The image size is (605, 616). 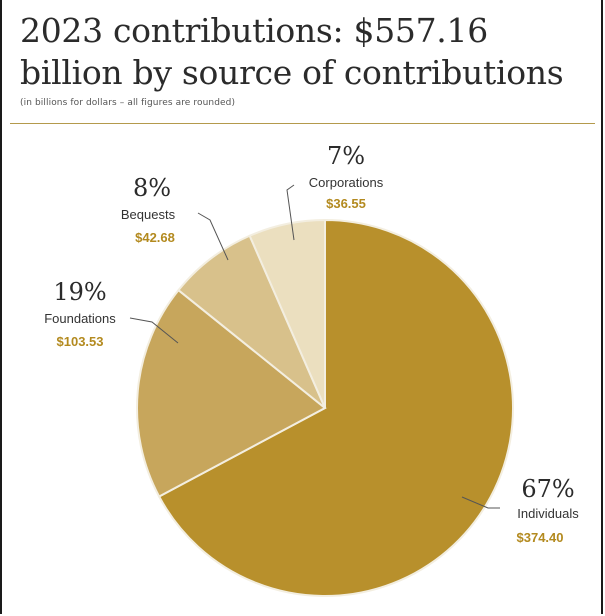 What do you see at coordinates (154, 330) in the screenshot?
I see `leader-line-foundations` at bounding box center [154, 330].